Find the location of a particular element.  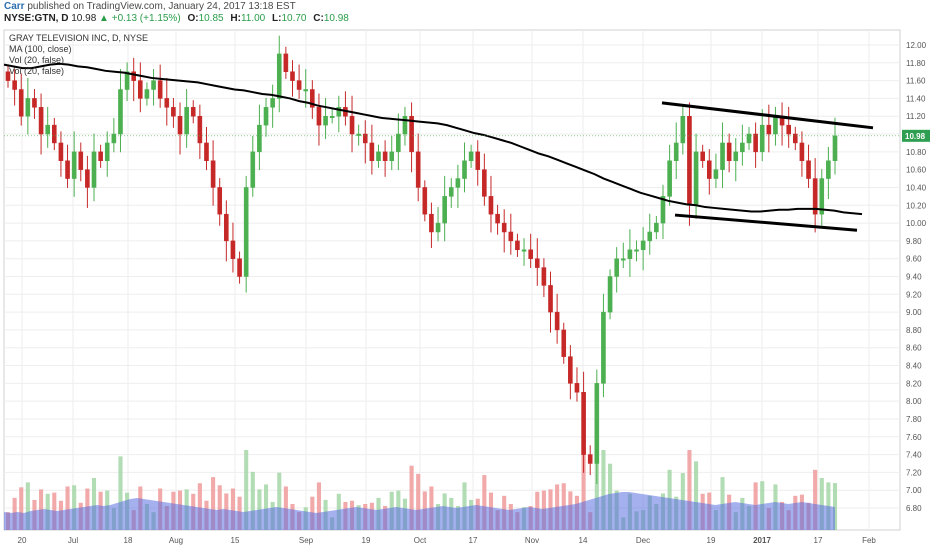

volume-ma-fill is located at coordinates (419, 511).